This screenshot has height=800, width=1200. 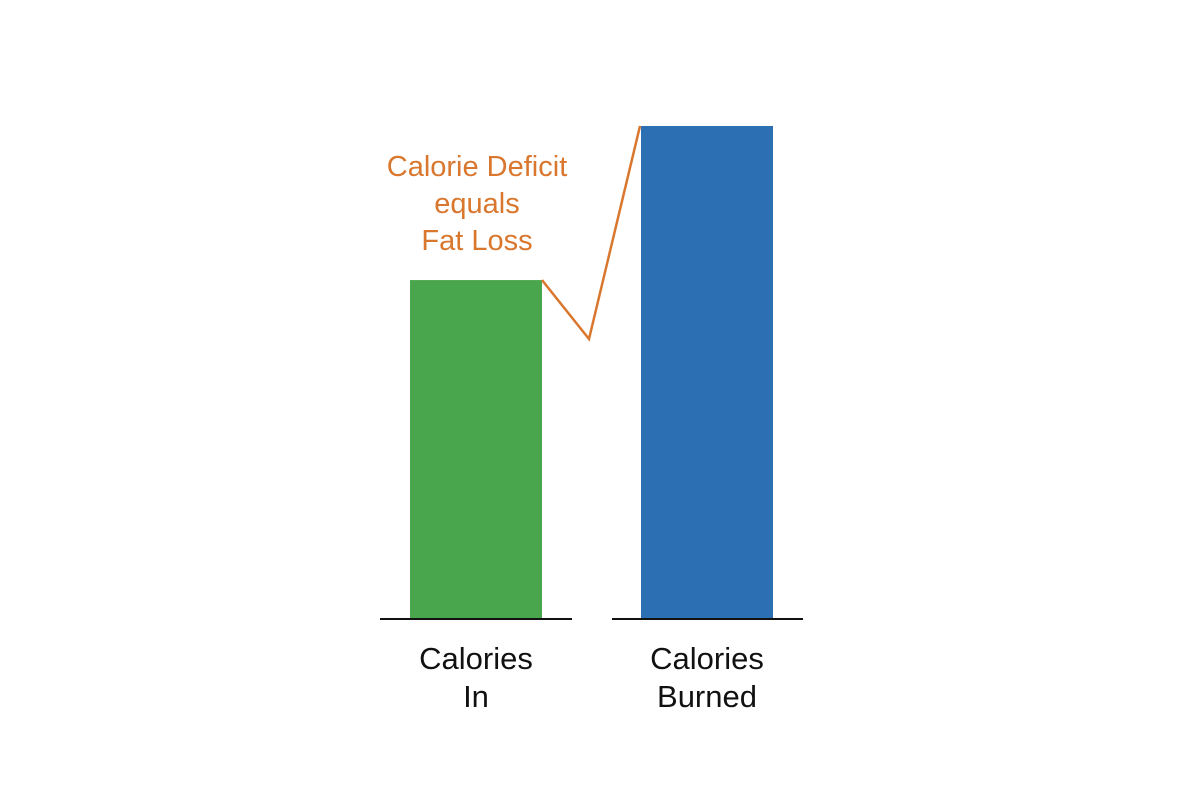 What do you see at coordinates (476, 449) in the screenshot?
I see `bar-calories-in` at bounding box center [476, 449].